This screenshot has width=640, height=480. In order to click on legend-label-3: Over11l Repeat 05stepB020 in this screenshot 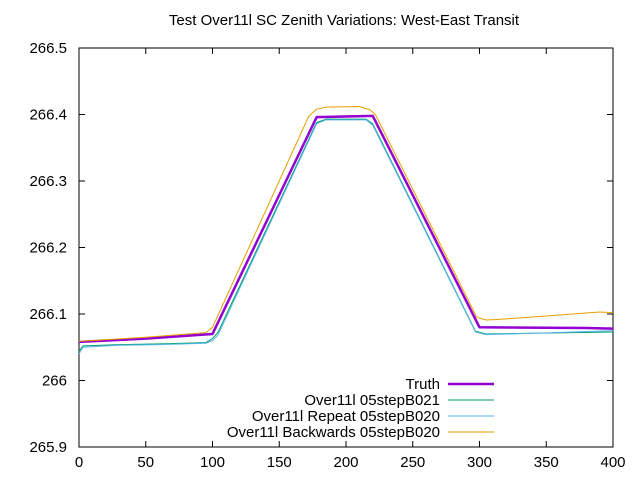, I will do `click(346, 416)`.